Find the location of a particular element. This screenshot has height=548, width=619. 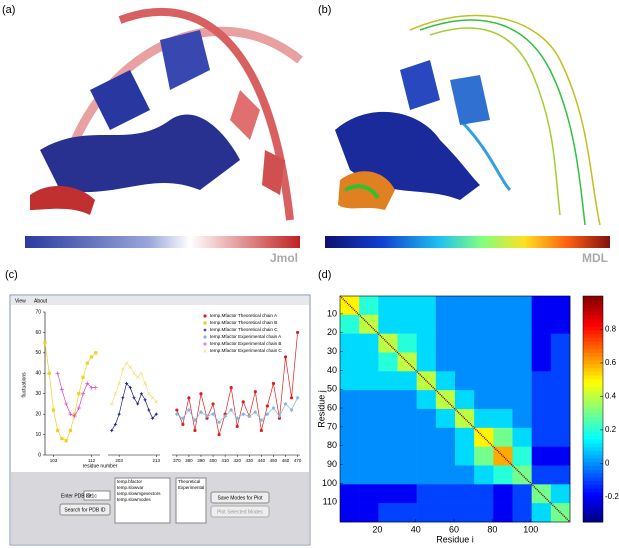

menu-item: About is located at coordinates (41, 301).